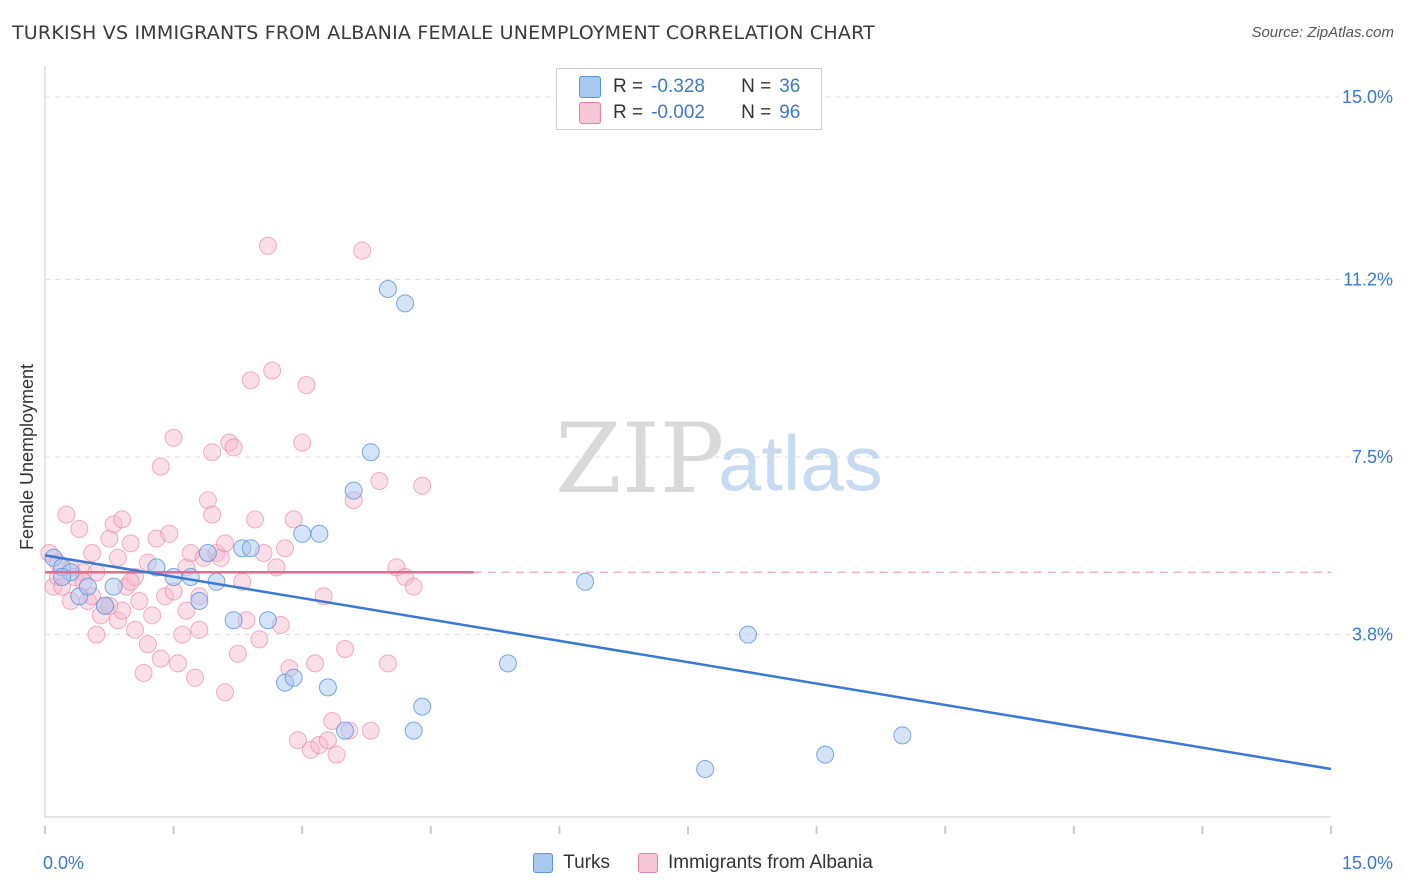  I want to click on y-tick-label: 3.8%, so click(1372, 635).